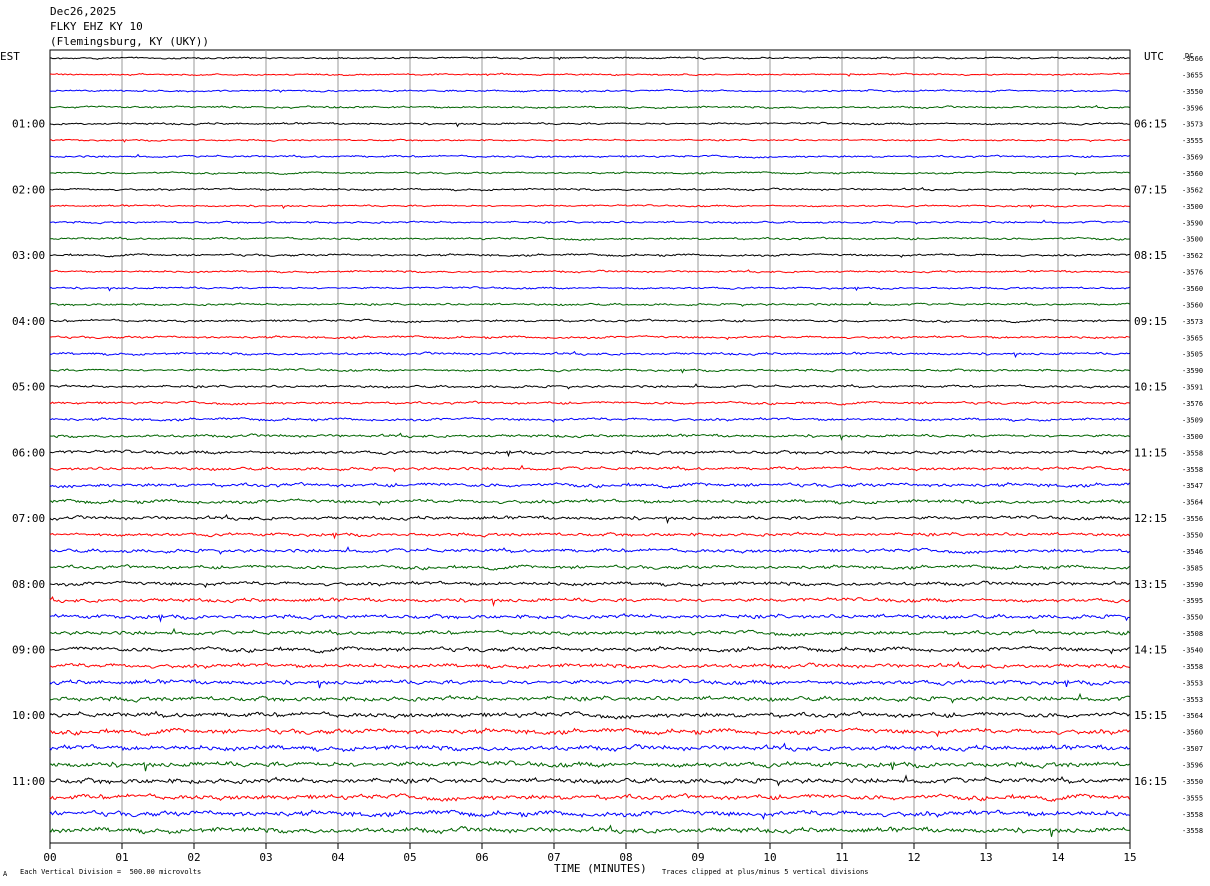 This screenshot has height=886, width=1210. Describe the element at coordinates (1150, 715) in the screenshot. I see `right-hour-label: 15:15` at that location.